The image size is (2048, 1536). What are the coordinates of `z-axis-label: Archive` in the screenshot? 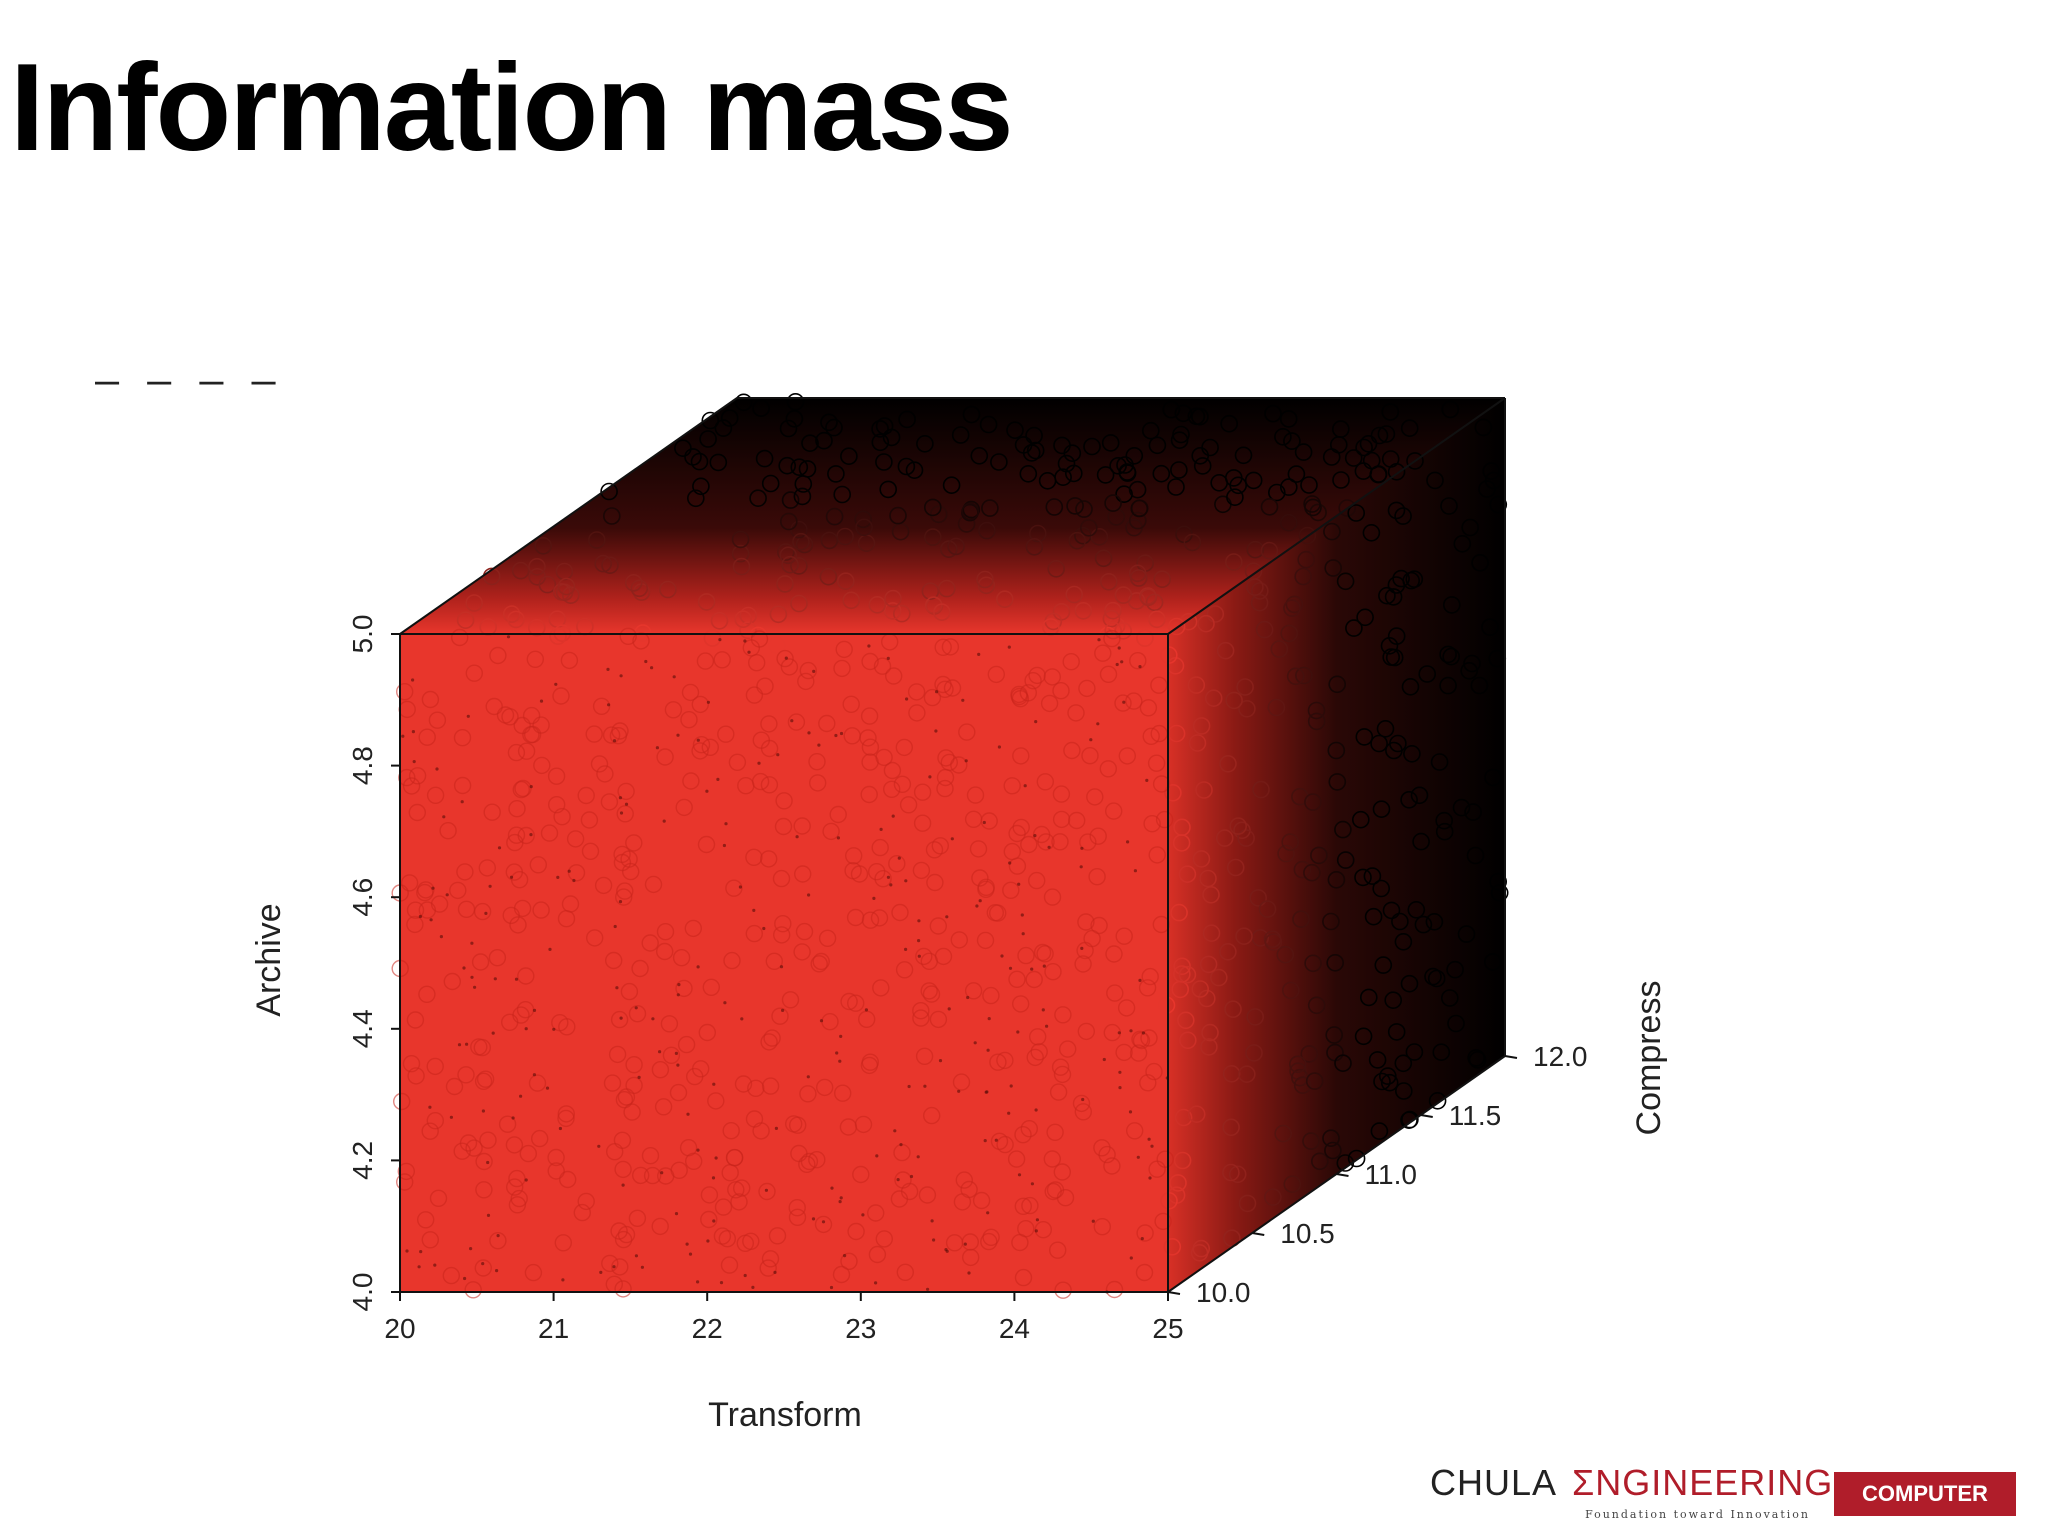 It's located at (269, 959).